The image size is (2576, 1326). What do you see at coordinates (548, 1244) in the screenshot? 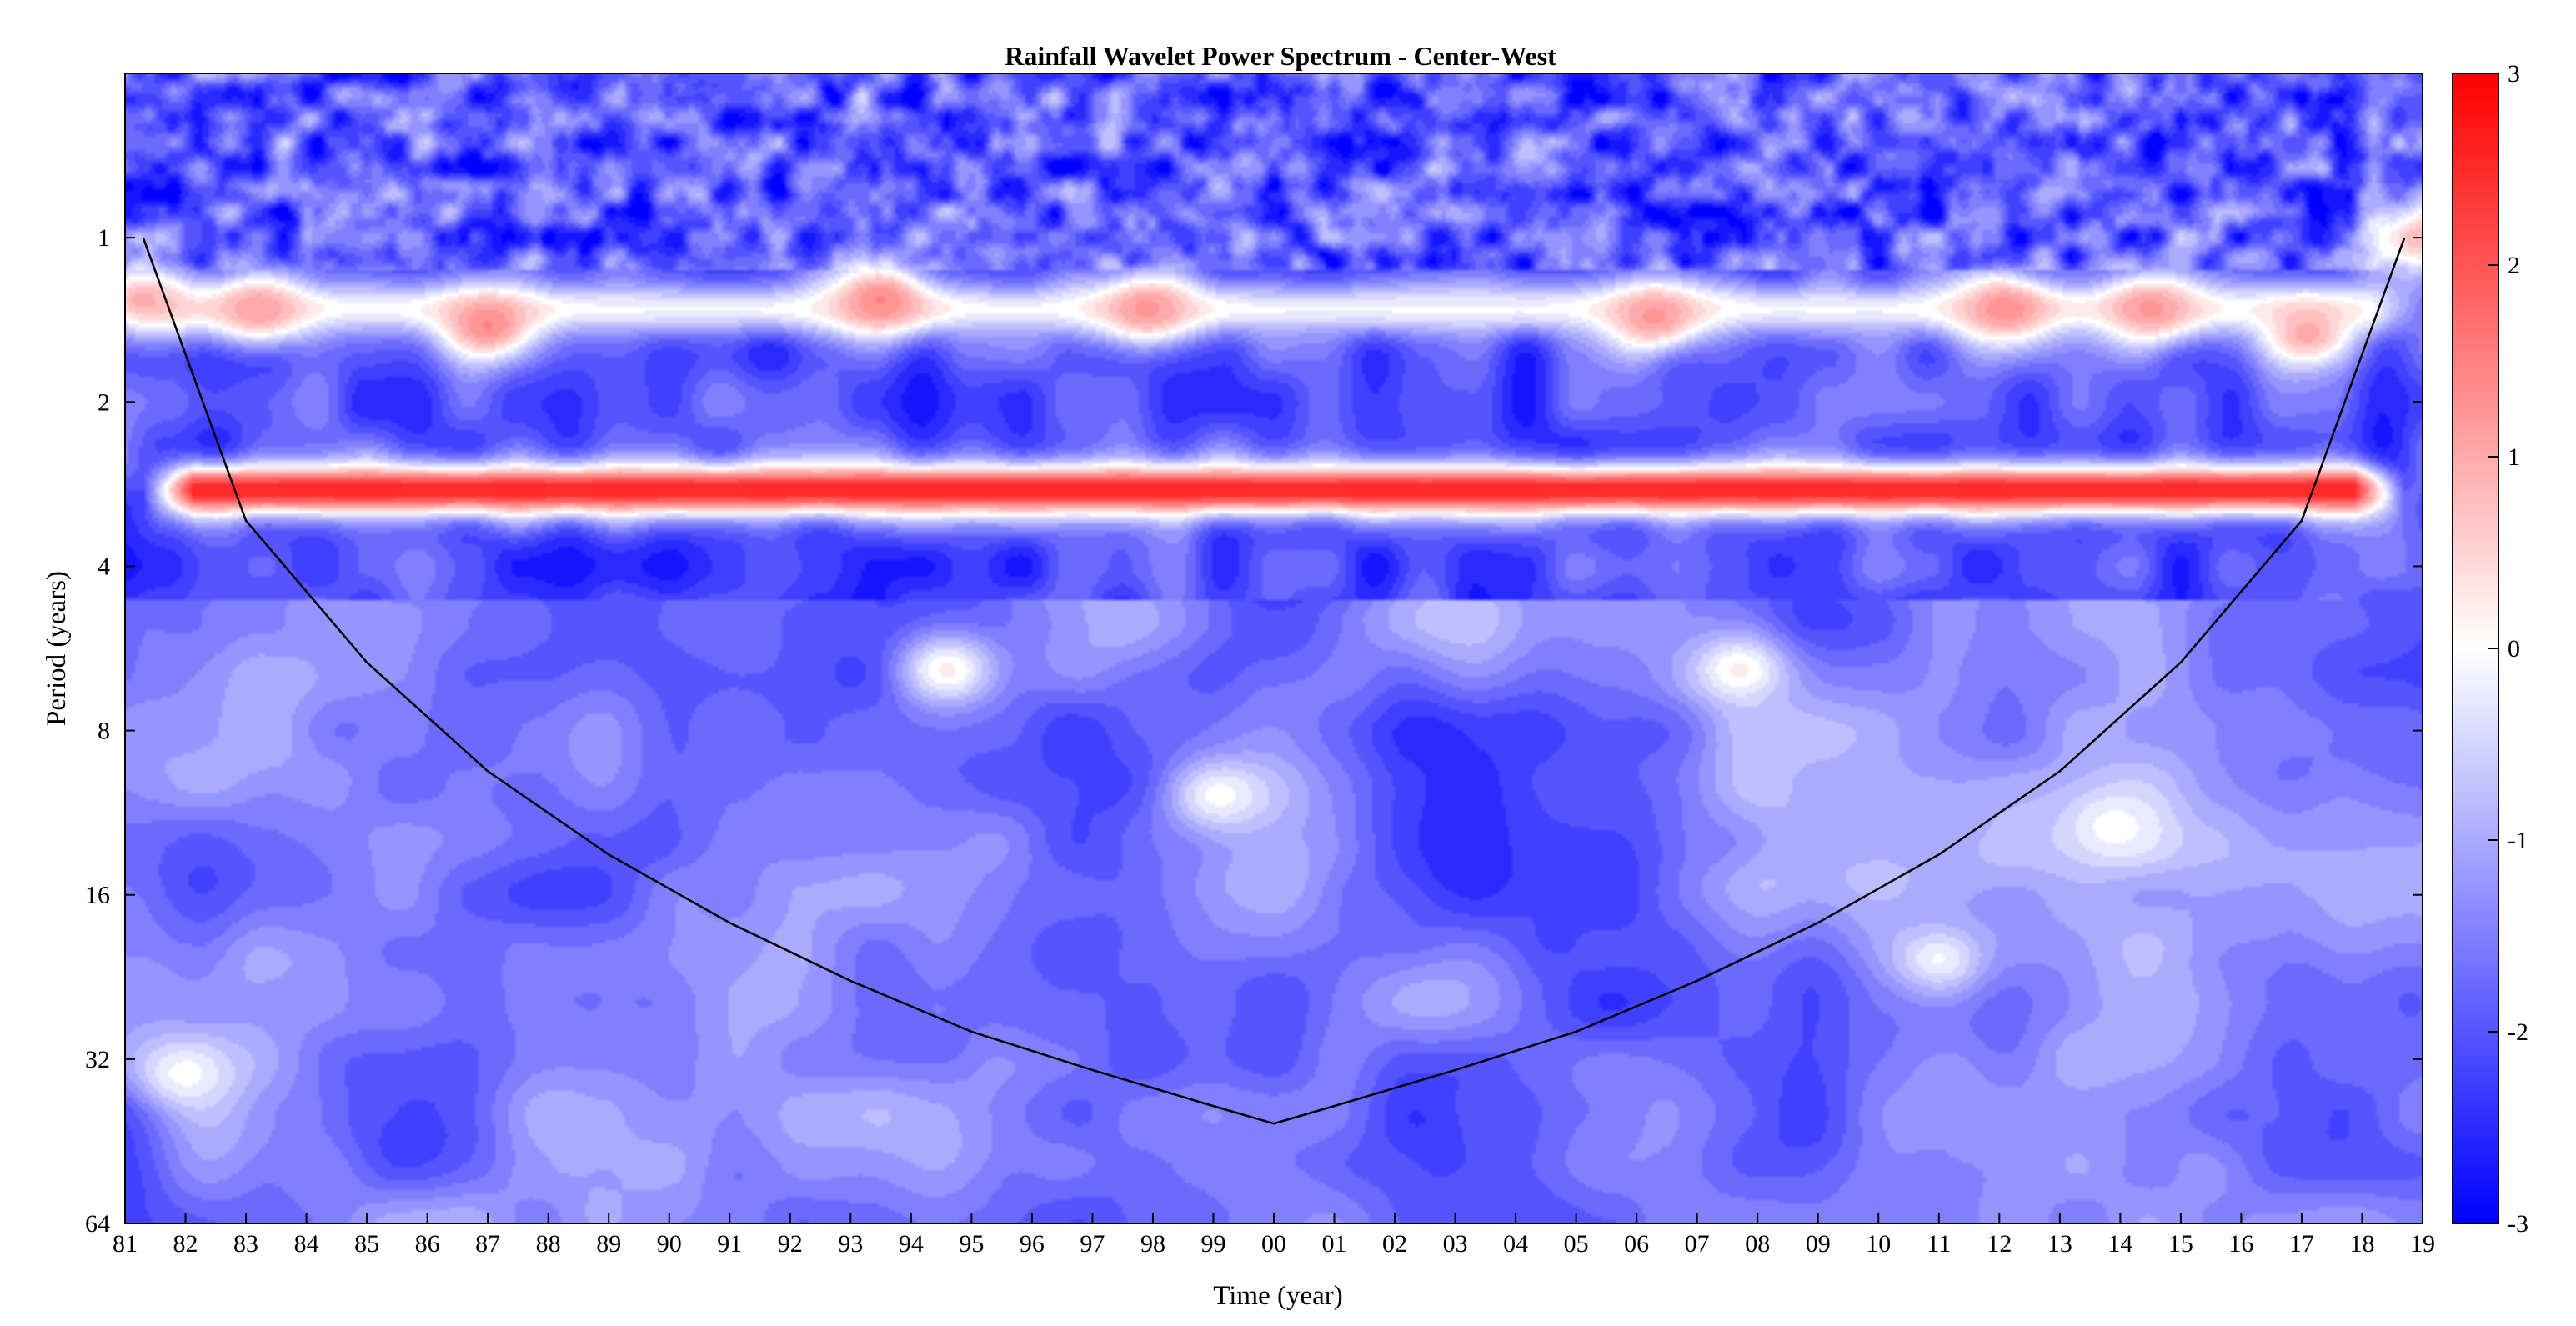
I see `x-tick-label: 88` at bounding box center [548, 1244].